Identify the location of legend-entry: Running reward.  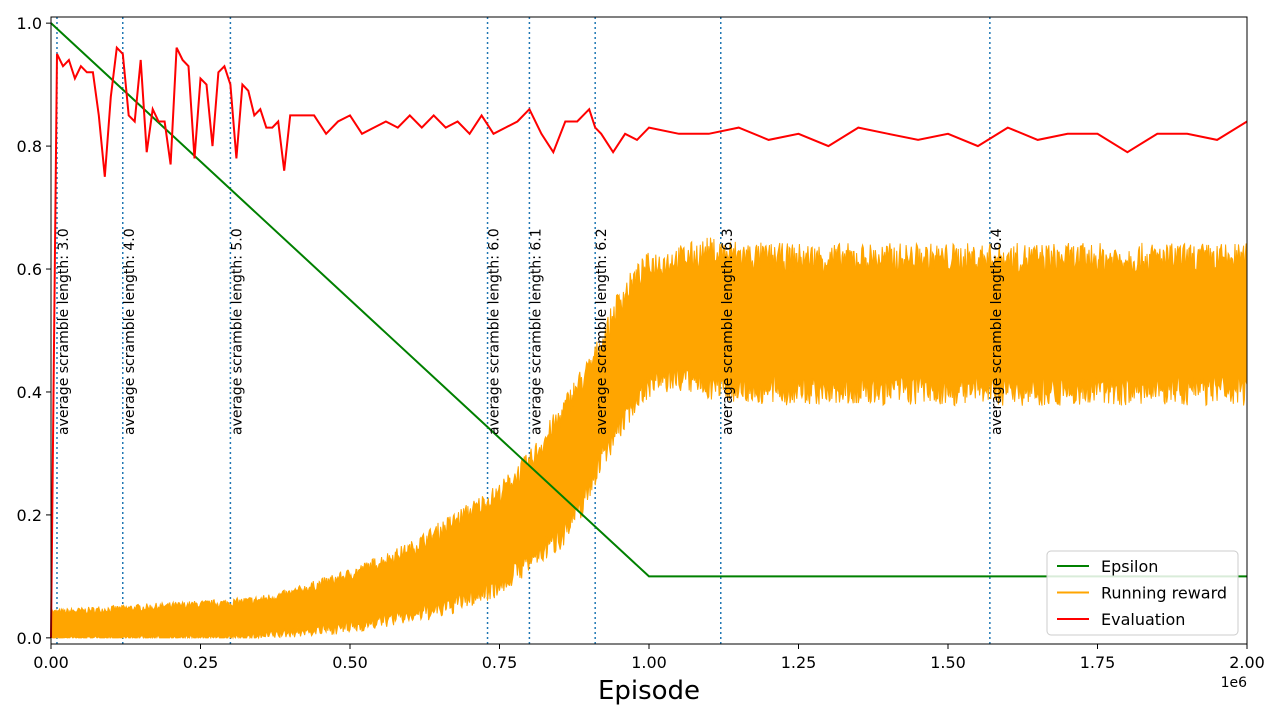
(1164, 593).